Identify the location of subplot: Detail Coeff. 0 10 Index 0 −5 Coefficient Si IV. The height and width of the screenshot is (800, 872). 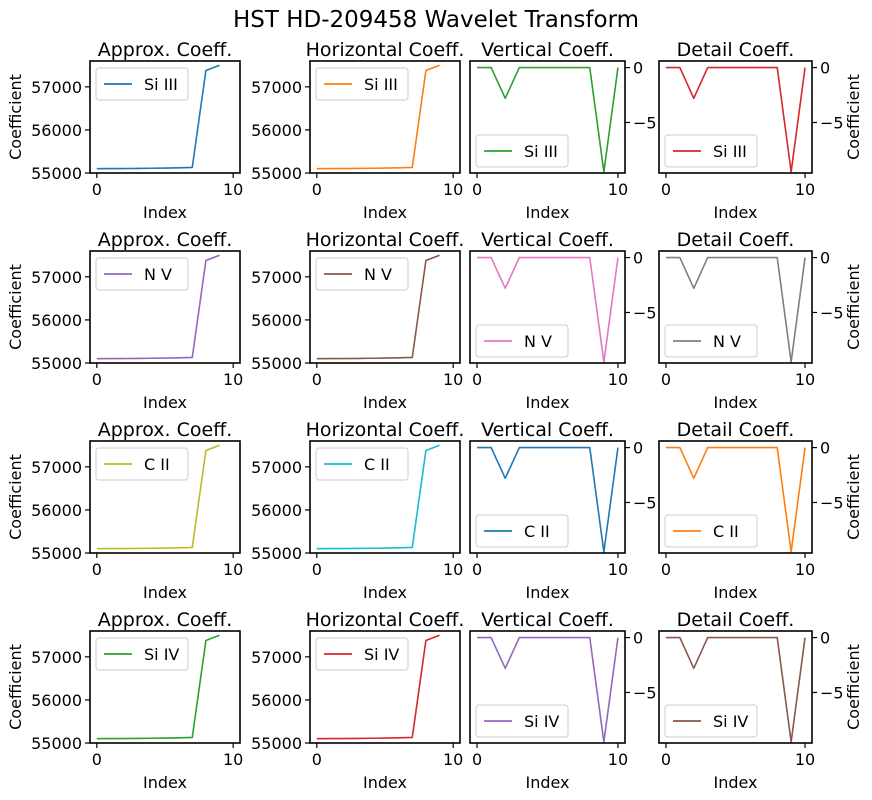
(760, 700).